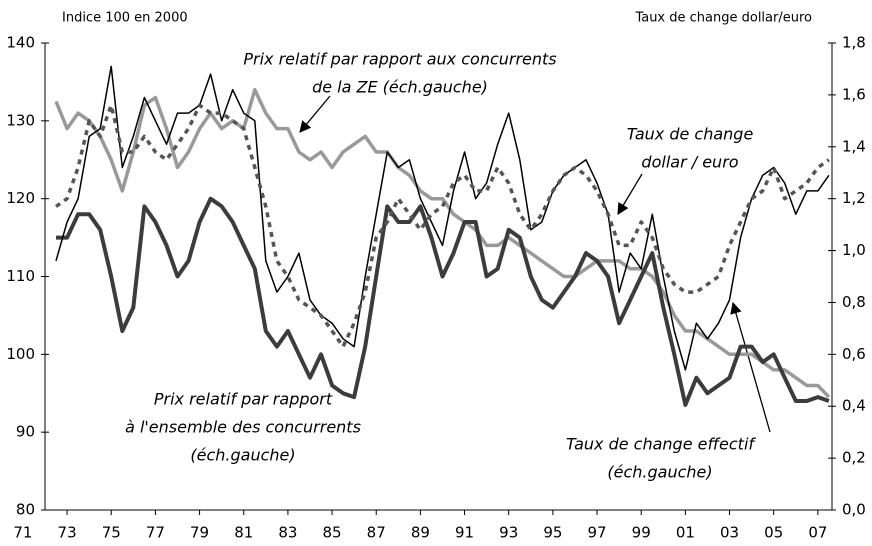 The height and width of the screenshot is (546, 872). I want to click on x-tick-label: 79, so click(199, 533).